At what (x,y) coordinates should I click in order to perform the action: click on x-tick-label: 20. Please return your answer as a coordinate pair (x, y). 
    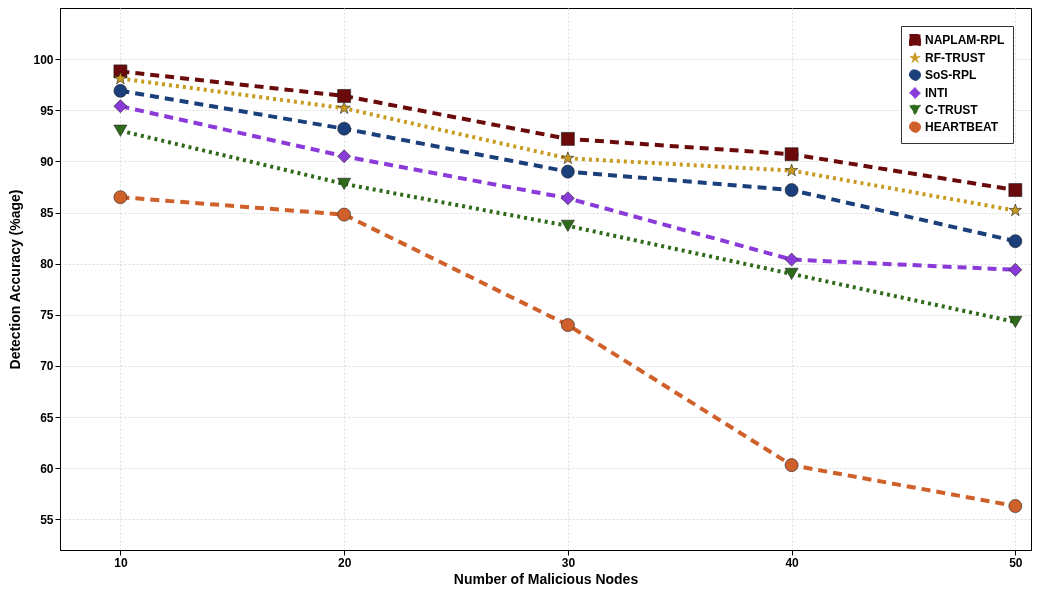
    Looking at the image, I should click on (344, 562).